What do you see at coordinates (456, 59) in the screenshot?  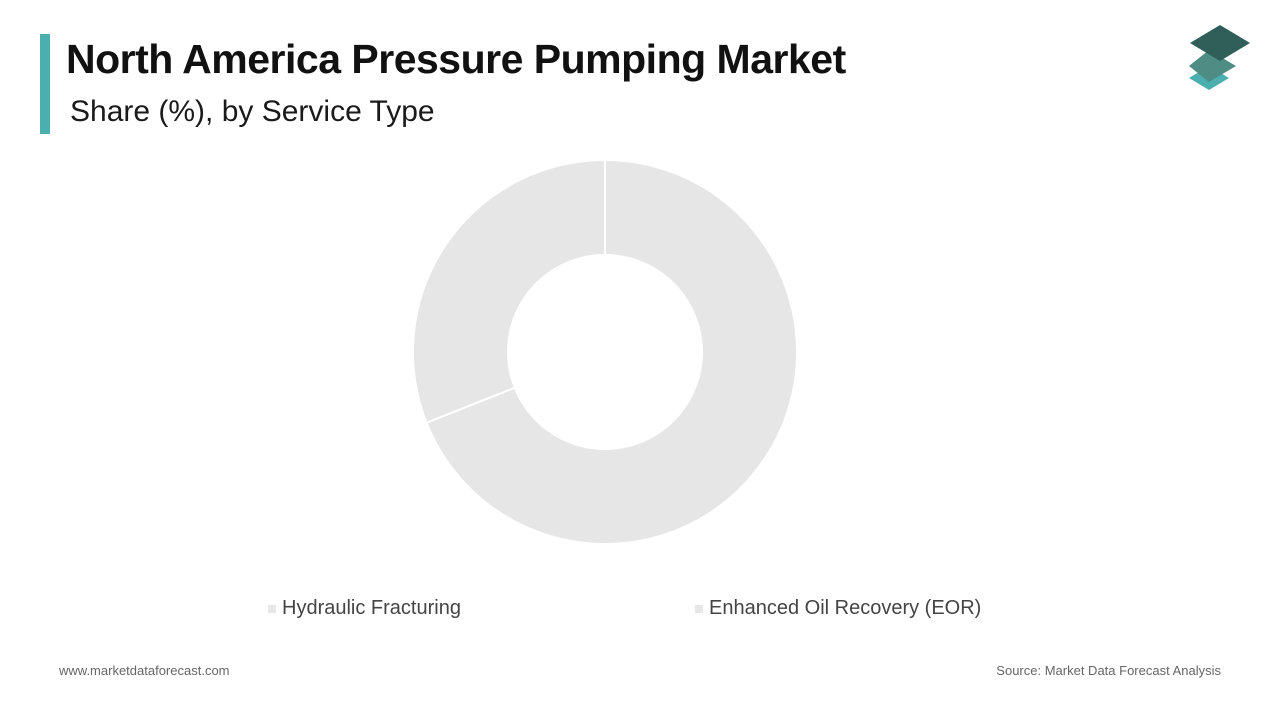 I see `page-title: North America Pressure Pumping Market` at bounding box center [456, 59].